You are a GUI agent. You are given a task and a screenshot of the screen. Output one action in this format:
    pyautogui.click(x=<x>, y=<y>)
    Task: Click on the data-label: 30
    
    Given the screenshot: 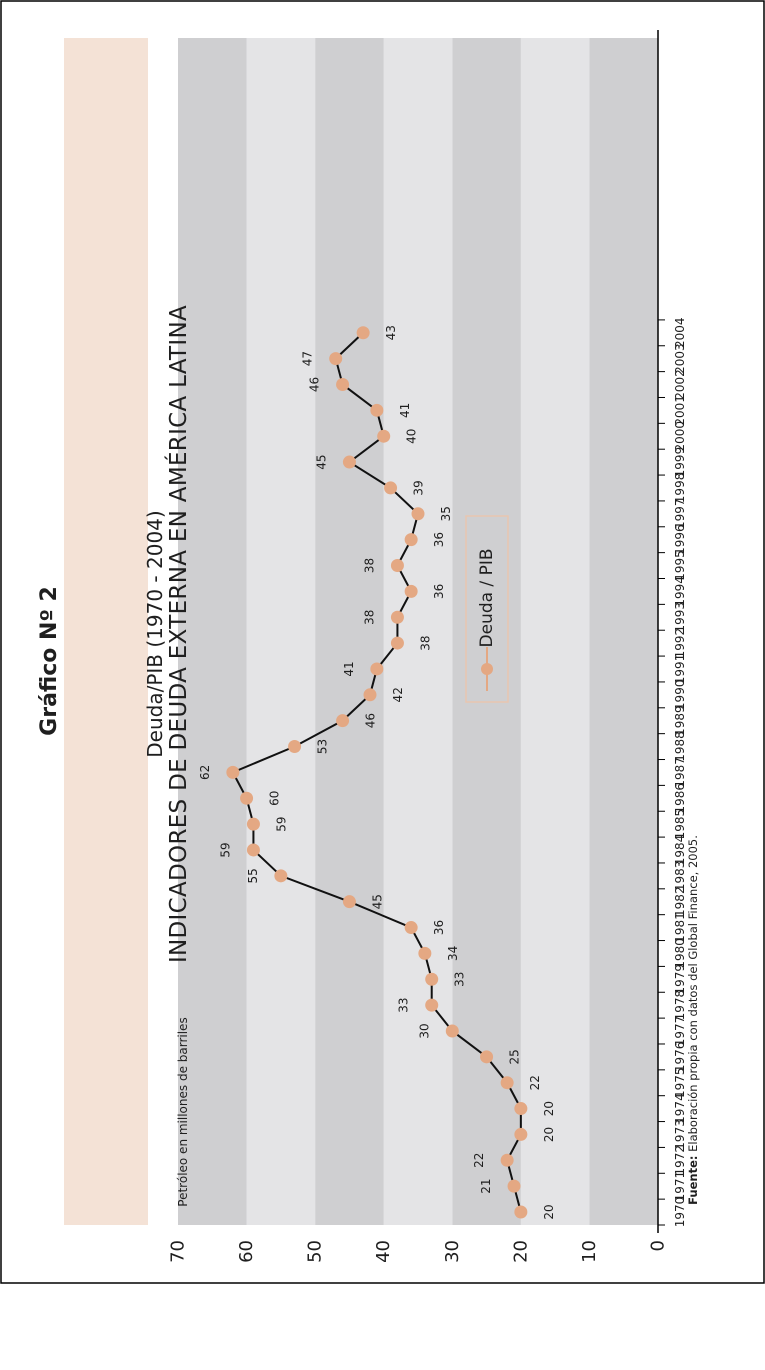 What is the action you would take?
    pyautogui.click(x=424, y=1030)
    